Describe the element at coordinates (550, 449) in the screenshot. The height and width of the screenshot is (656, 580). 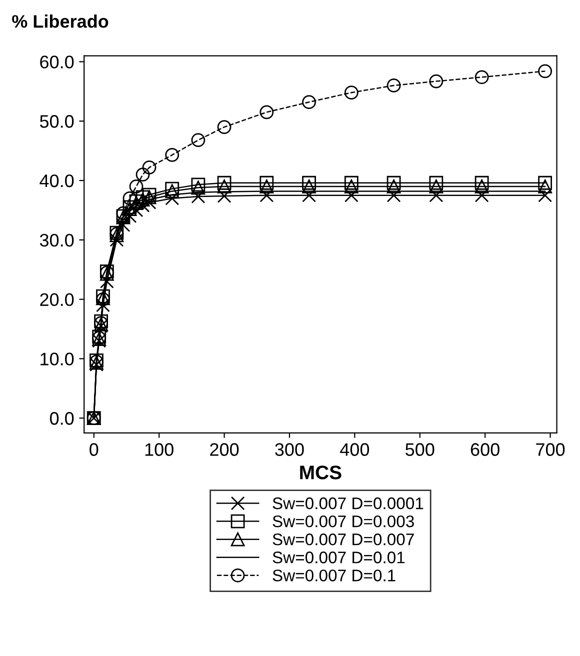
I see `x-tick-label: 700` at that location.